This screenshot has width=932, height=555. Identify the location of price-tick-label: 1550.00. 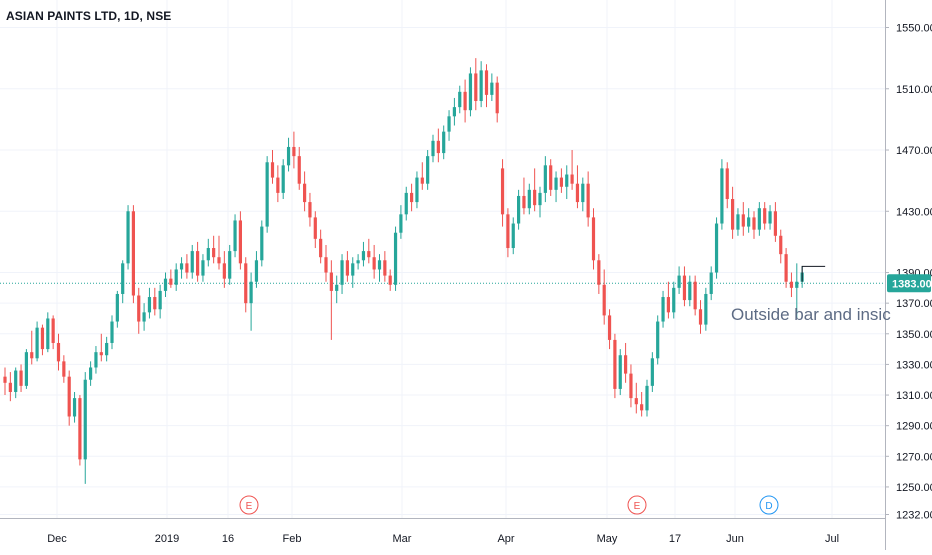
(914, 29).